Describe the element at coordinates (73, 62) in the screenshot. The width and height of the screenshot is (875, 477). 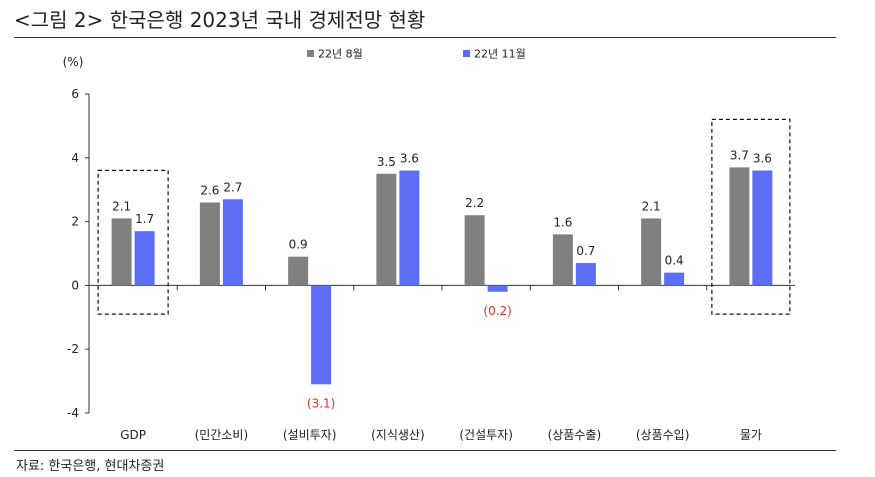
I see `y-axis-label: (%)` at that location.